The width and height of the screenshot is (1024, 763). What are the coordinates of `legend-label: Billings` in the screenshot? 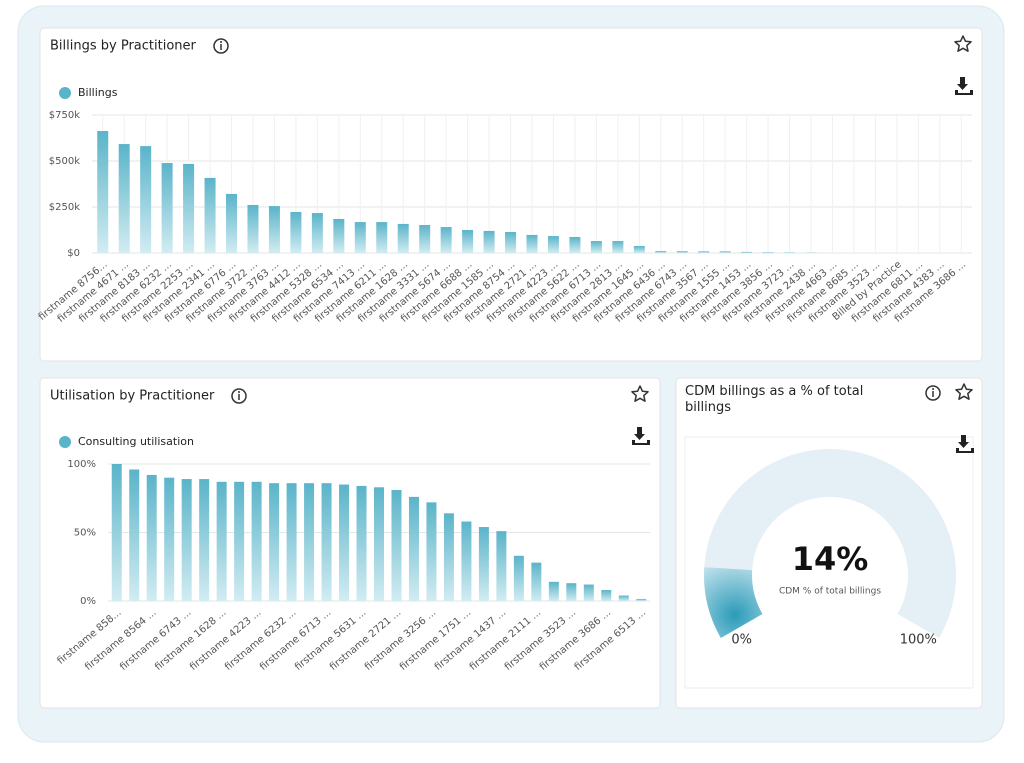 It's located at (98, 92).